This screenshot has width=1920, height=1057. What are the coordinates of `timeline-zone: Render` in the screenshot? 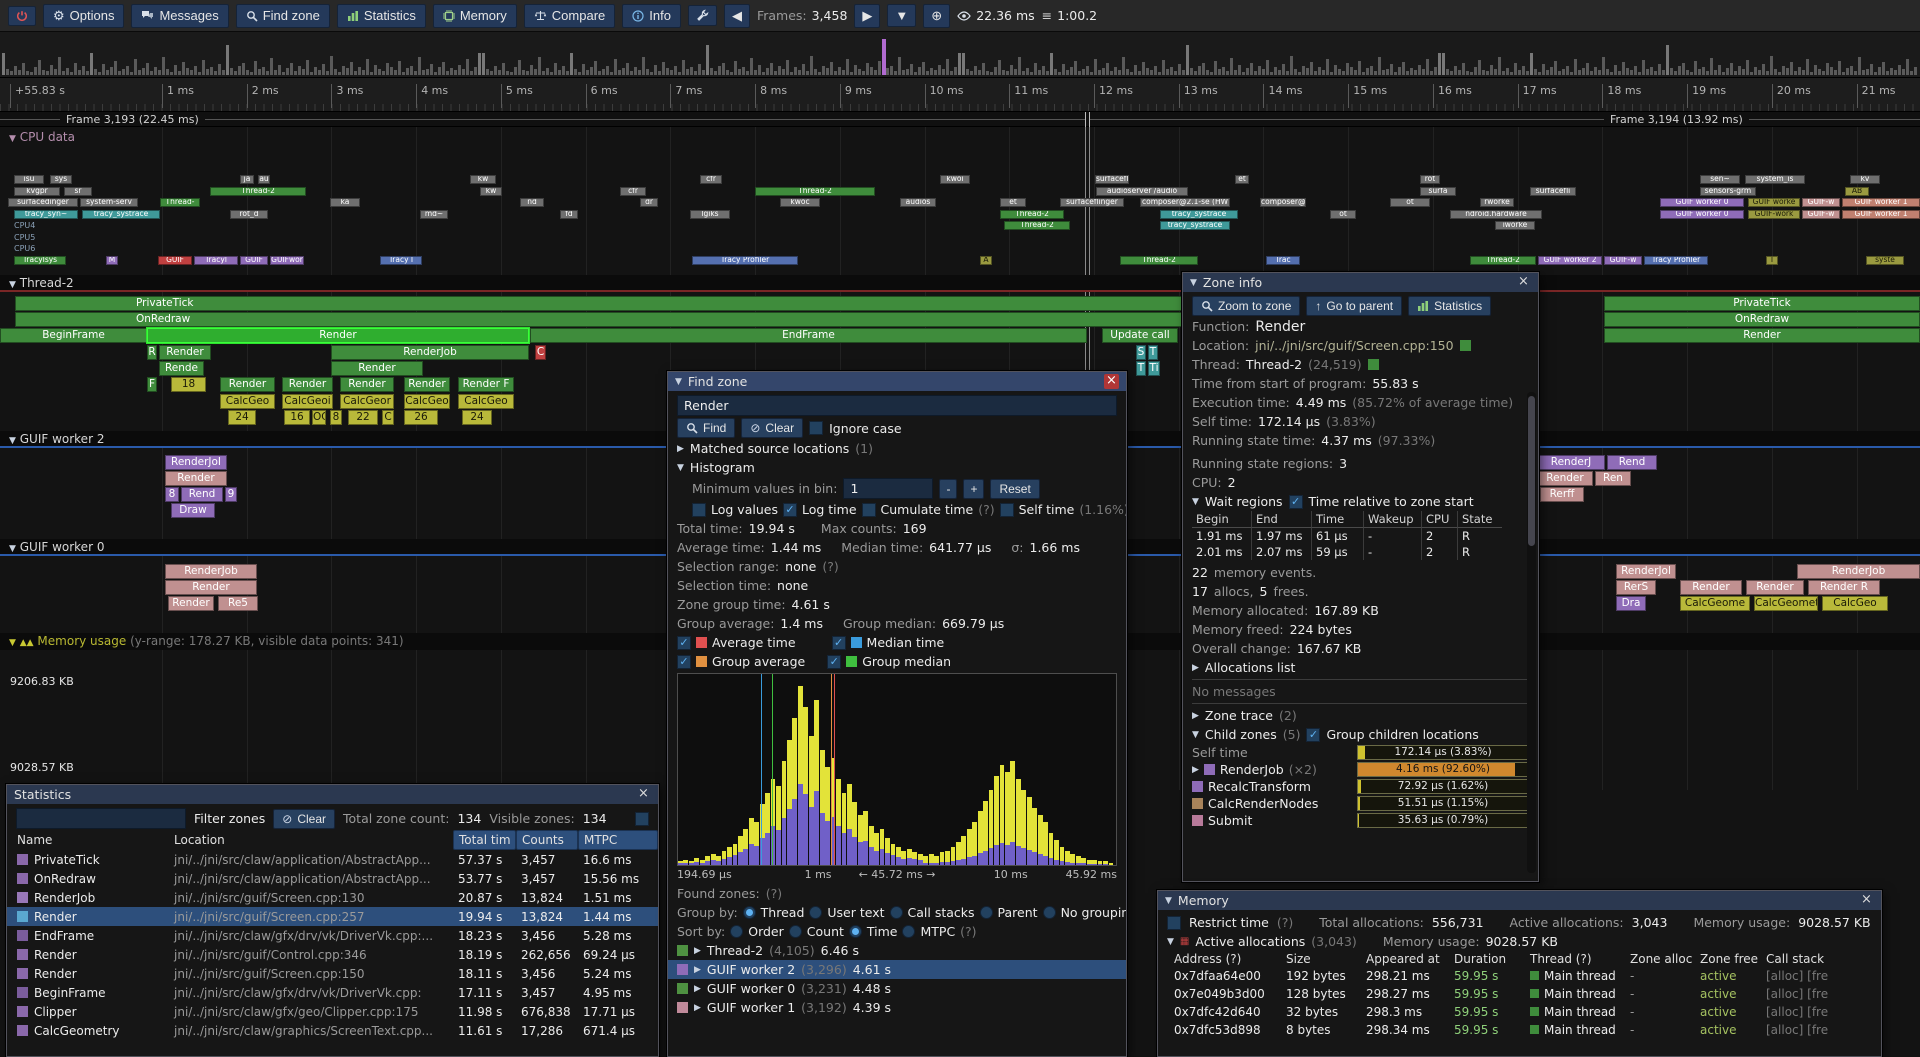 It's located at (338, 335).